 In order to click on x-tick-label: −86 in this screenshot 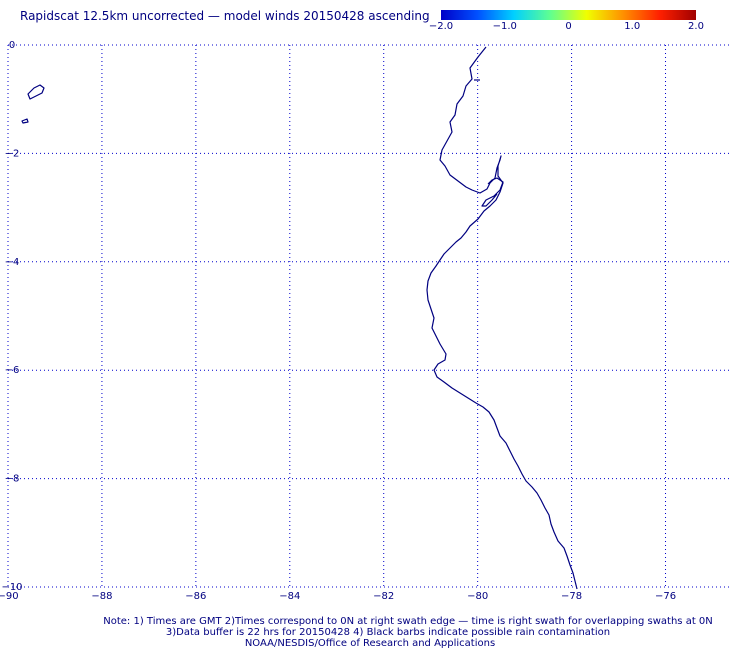, I will do `click(195, 596)`.